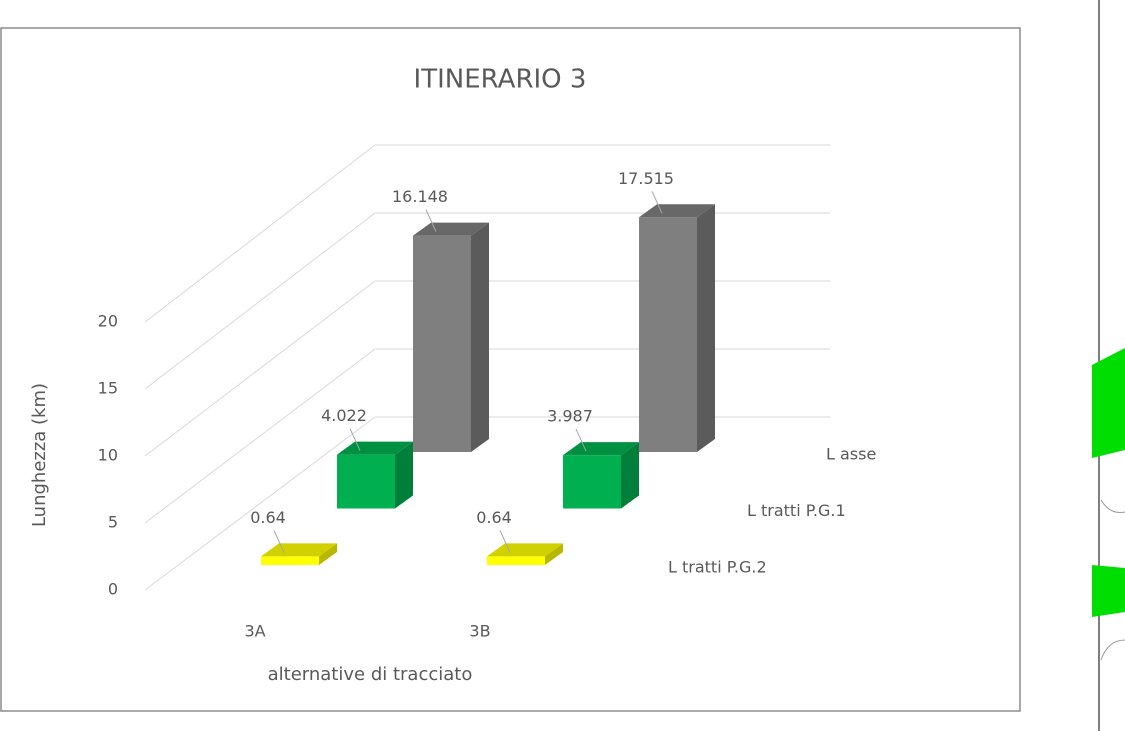 The height and width of the screenshot is (731, 1125). Describe the element at coordinates (479, 631) in the screenshot. I see `x-tick-label: 3B` at that location.